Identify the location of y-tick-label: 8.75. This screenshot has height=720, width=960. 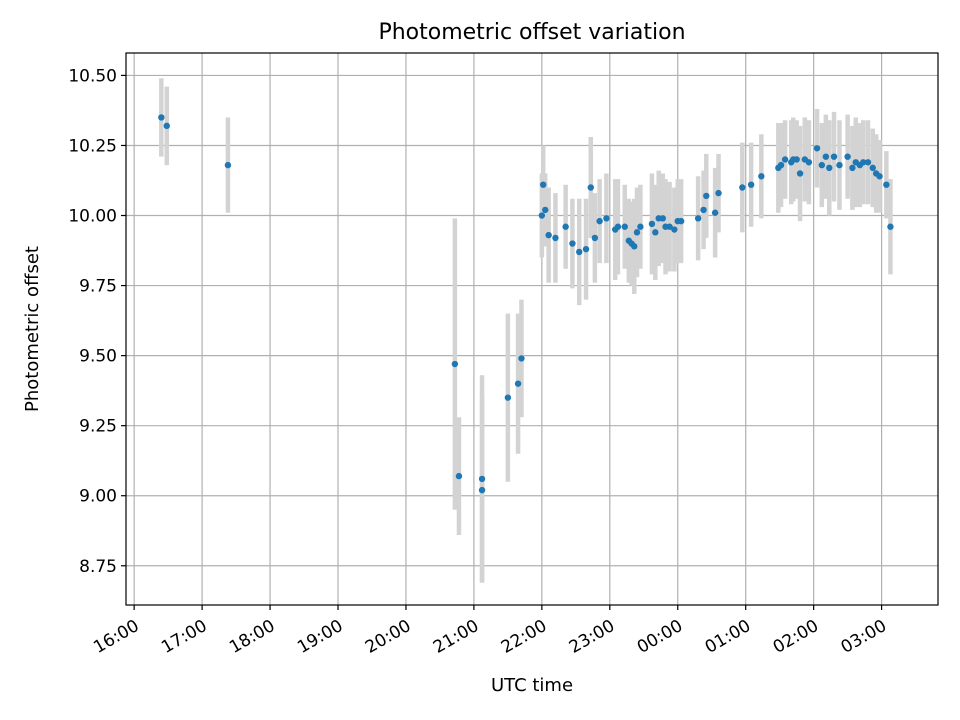
(98, 567).